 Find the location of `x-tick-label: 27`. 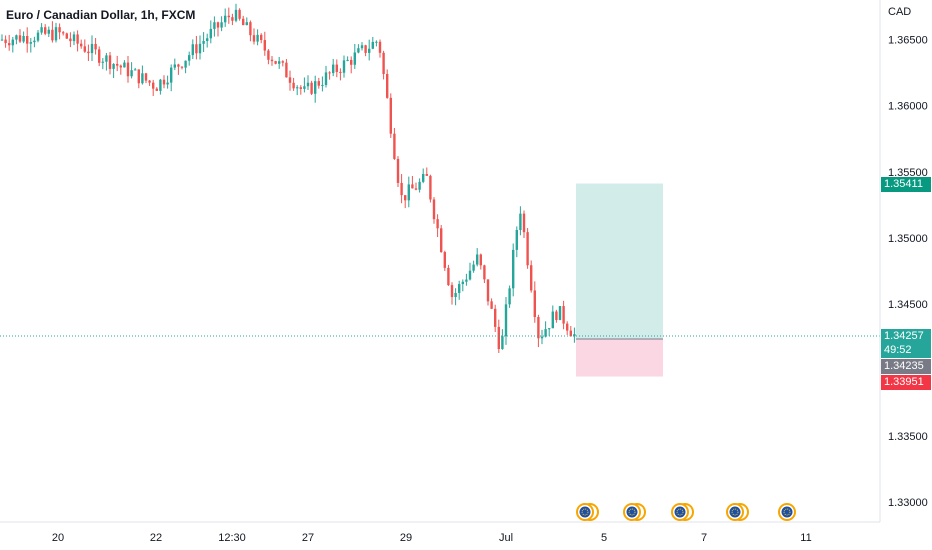

x-tick-label: 27 is located at coordinates (308, 538).